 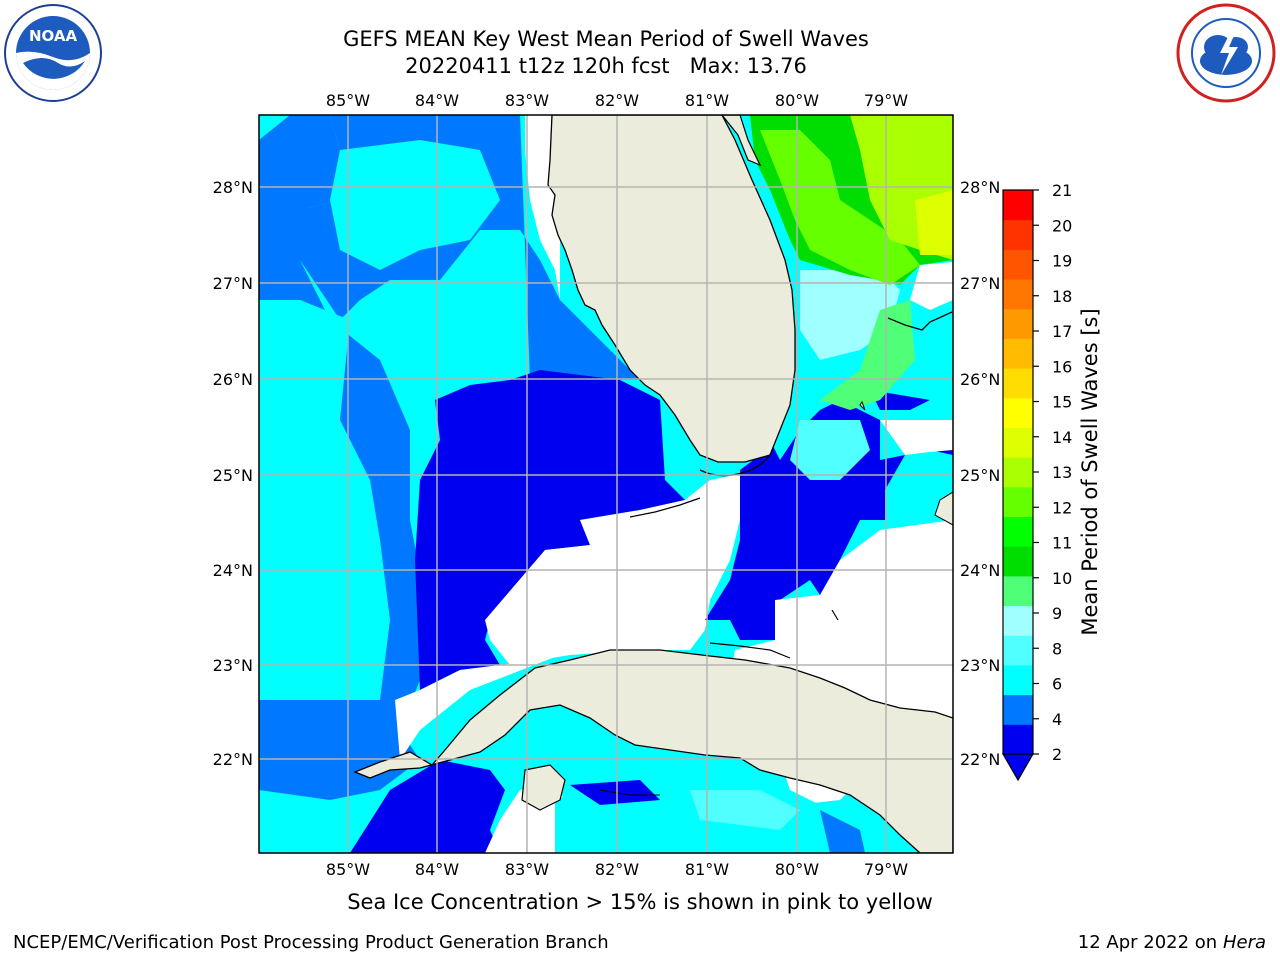 What do you see at coordinates (1244, 942) in the screenshot?
I see `machine-name: Hera` at bounding box center [1244, 942].